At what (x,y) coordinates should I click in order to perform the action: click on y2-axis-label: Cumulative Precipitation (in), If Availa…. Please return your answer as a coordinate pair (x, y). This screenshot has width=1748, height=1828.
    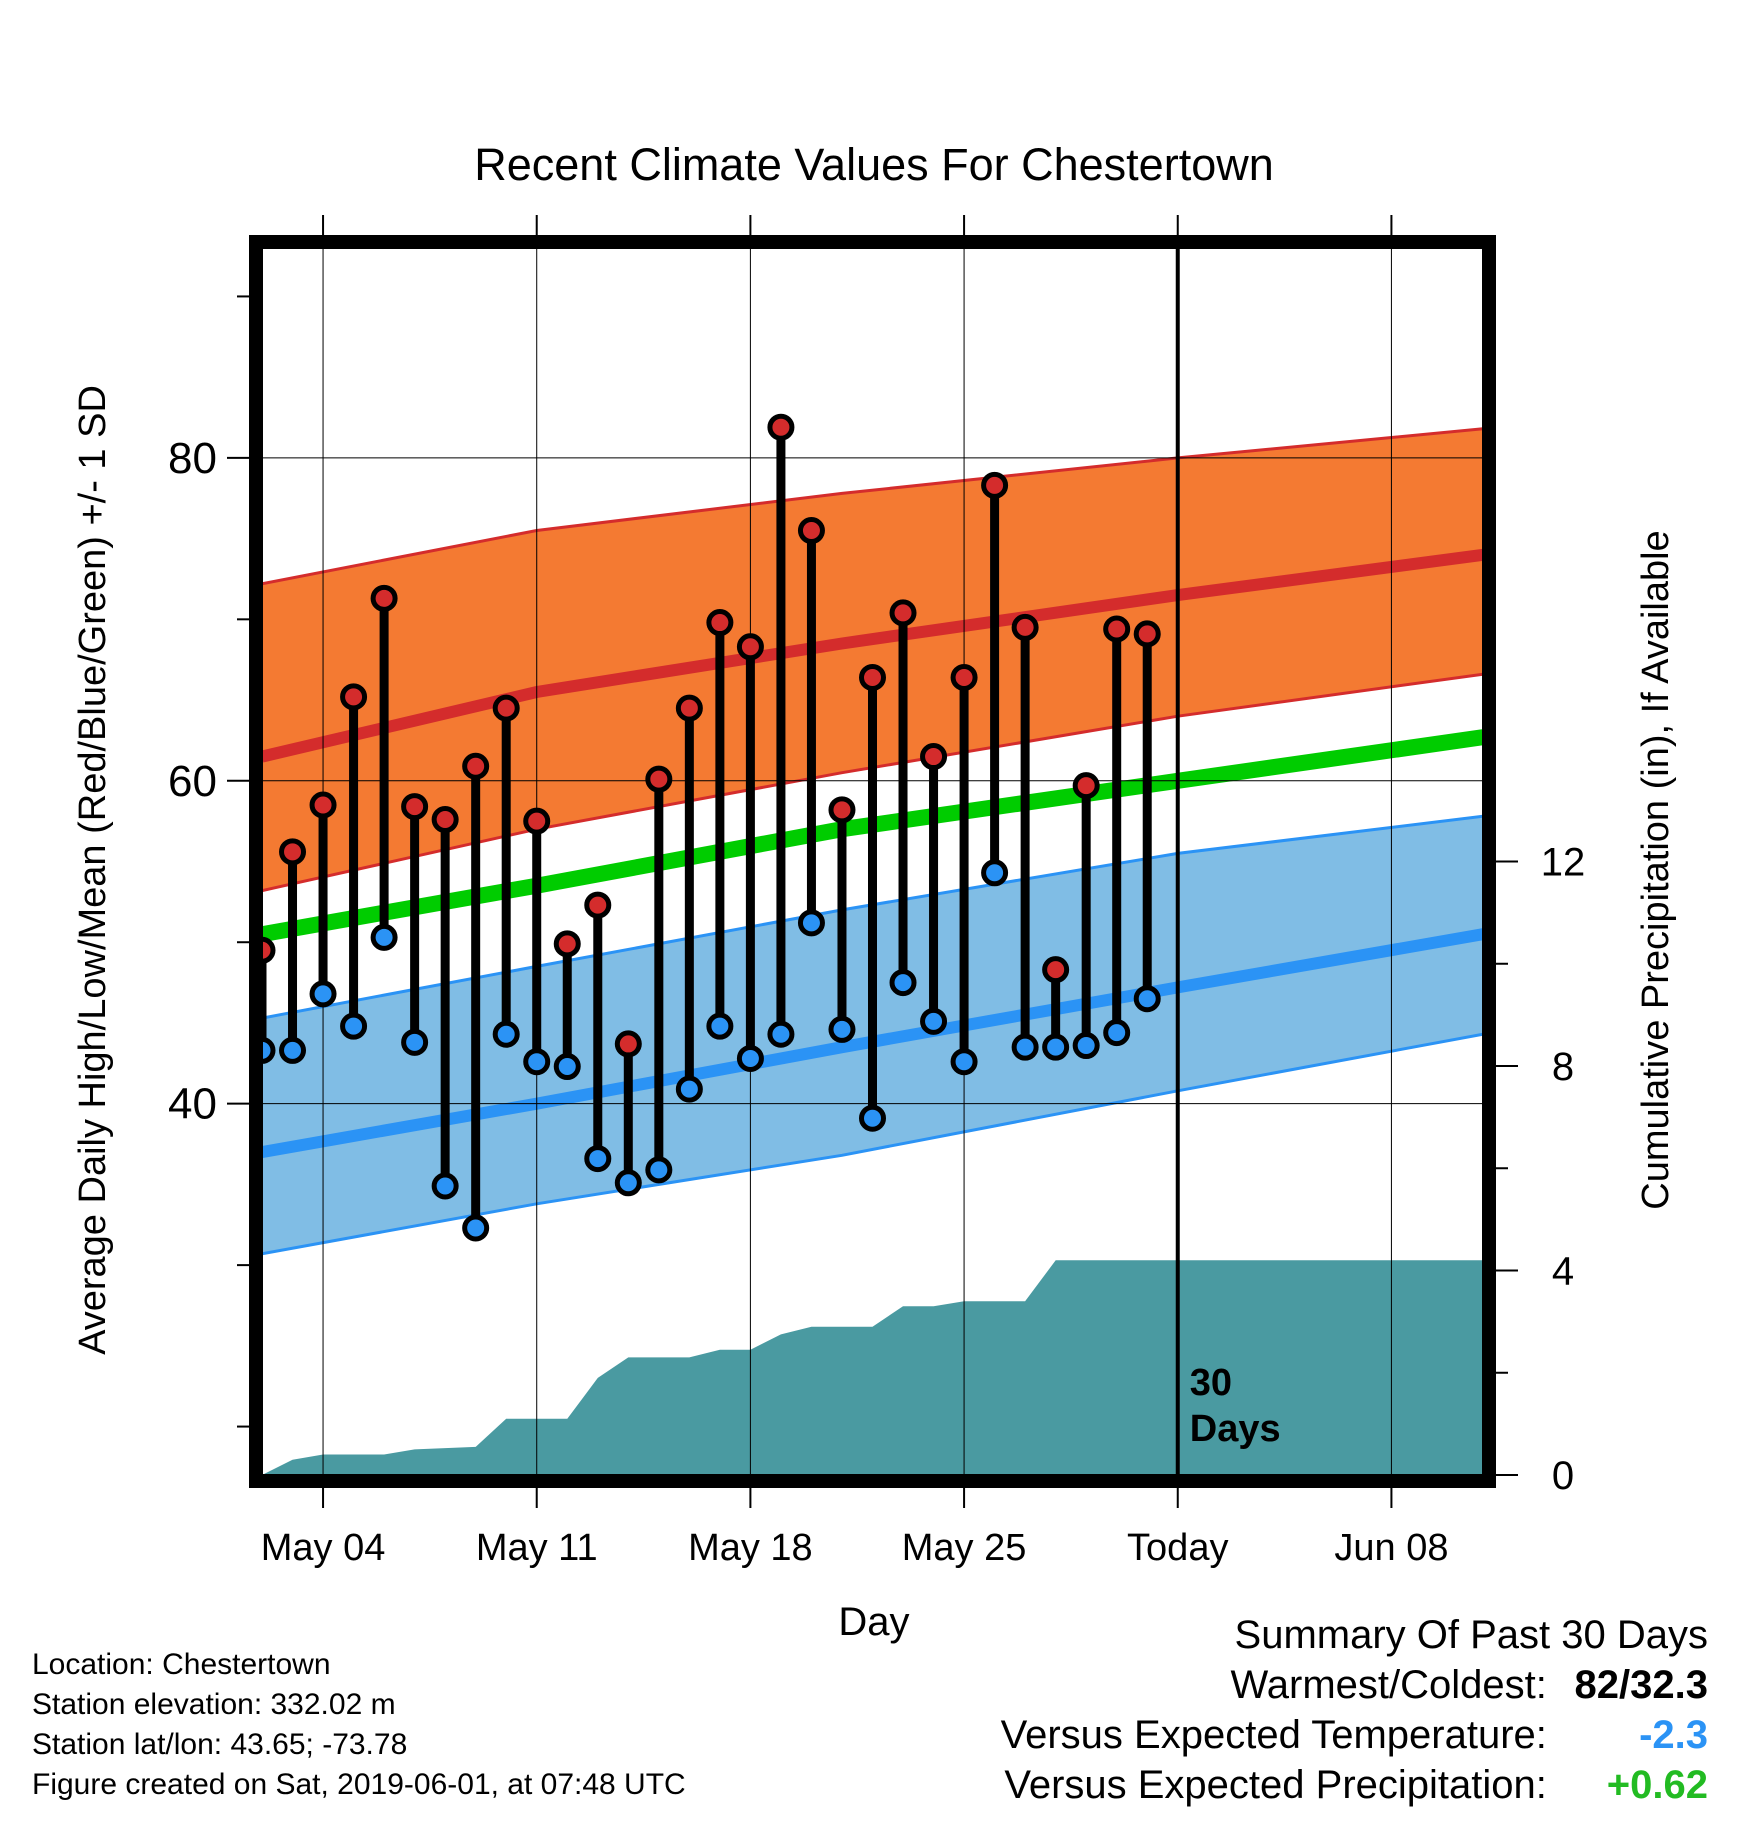
    Looking at the image, I should click on (1656, 869).